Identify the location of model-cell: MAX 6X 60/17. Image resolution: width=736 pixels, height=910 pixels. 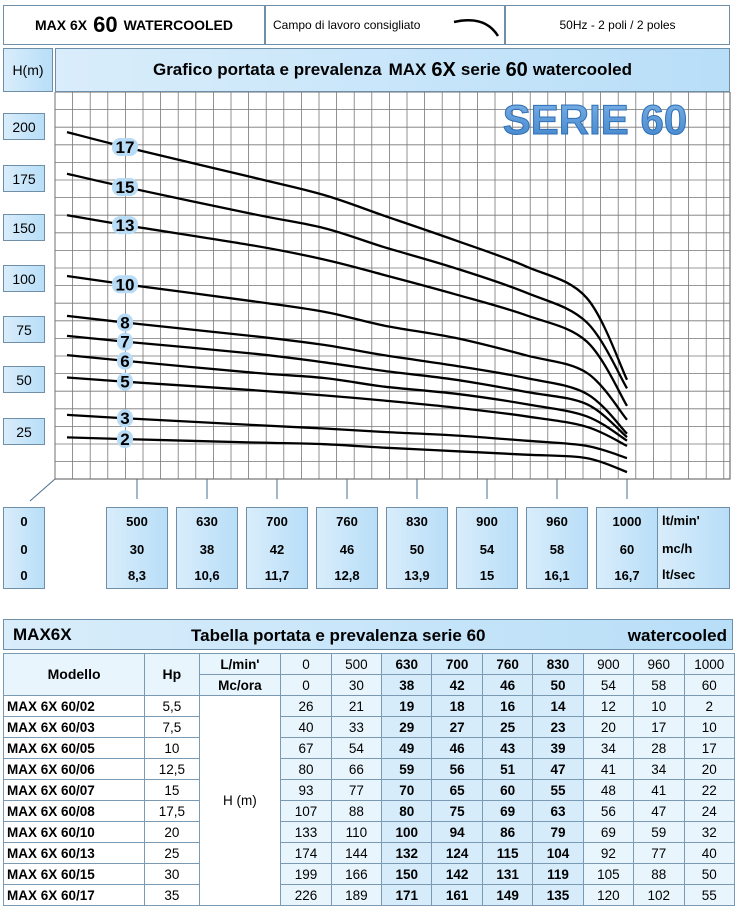
(74, 895).